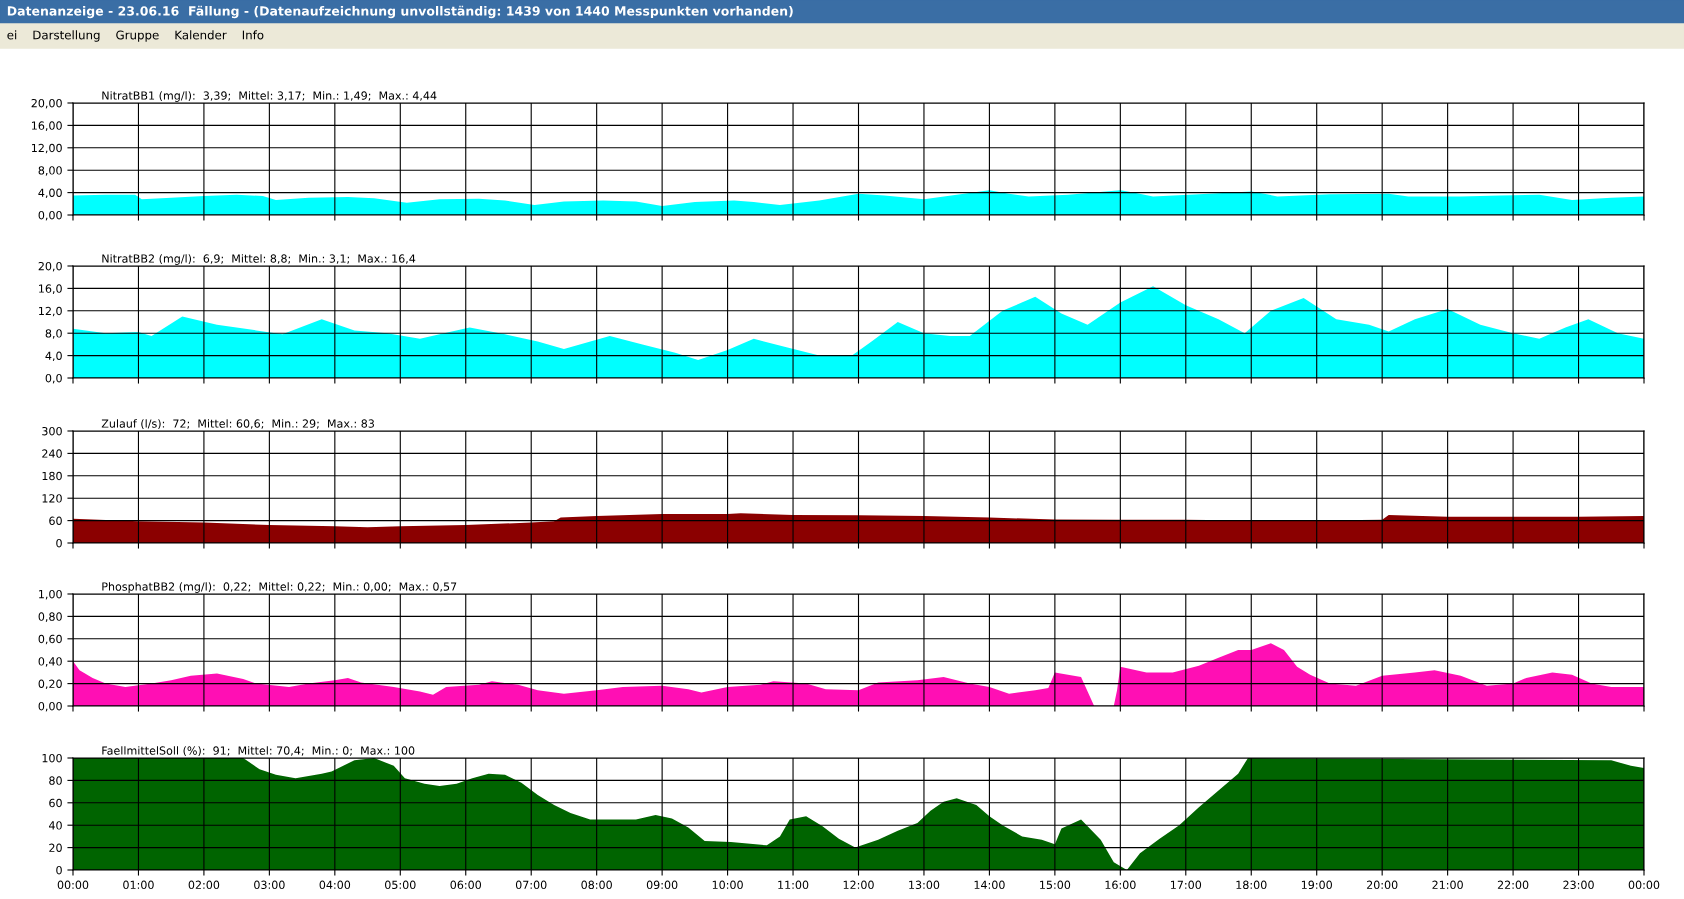  What do you see at coordinates (858, 885) in the screenshot?
I see `x-tick-label: 12:00` at bounding box center [858, 885].